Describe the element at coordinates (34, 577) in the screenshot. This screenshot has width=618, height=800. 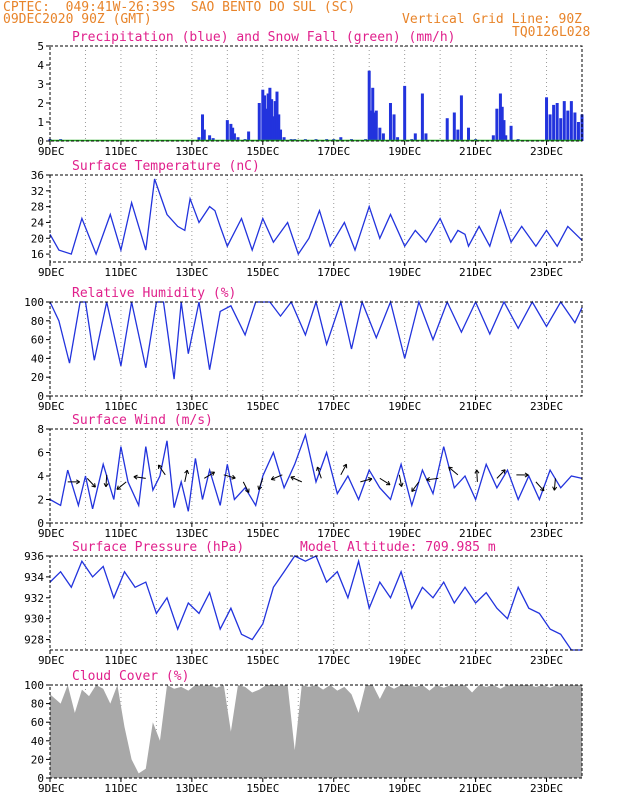
I see `y-tick-label: 934` at that location.